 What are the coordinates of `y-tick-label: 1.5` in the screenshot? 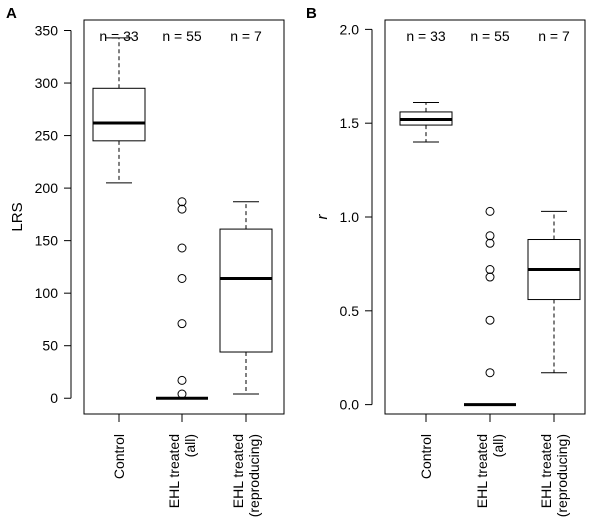 It's located at (350, 123).